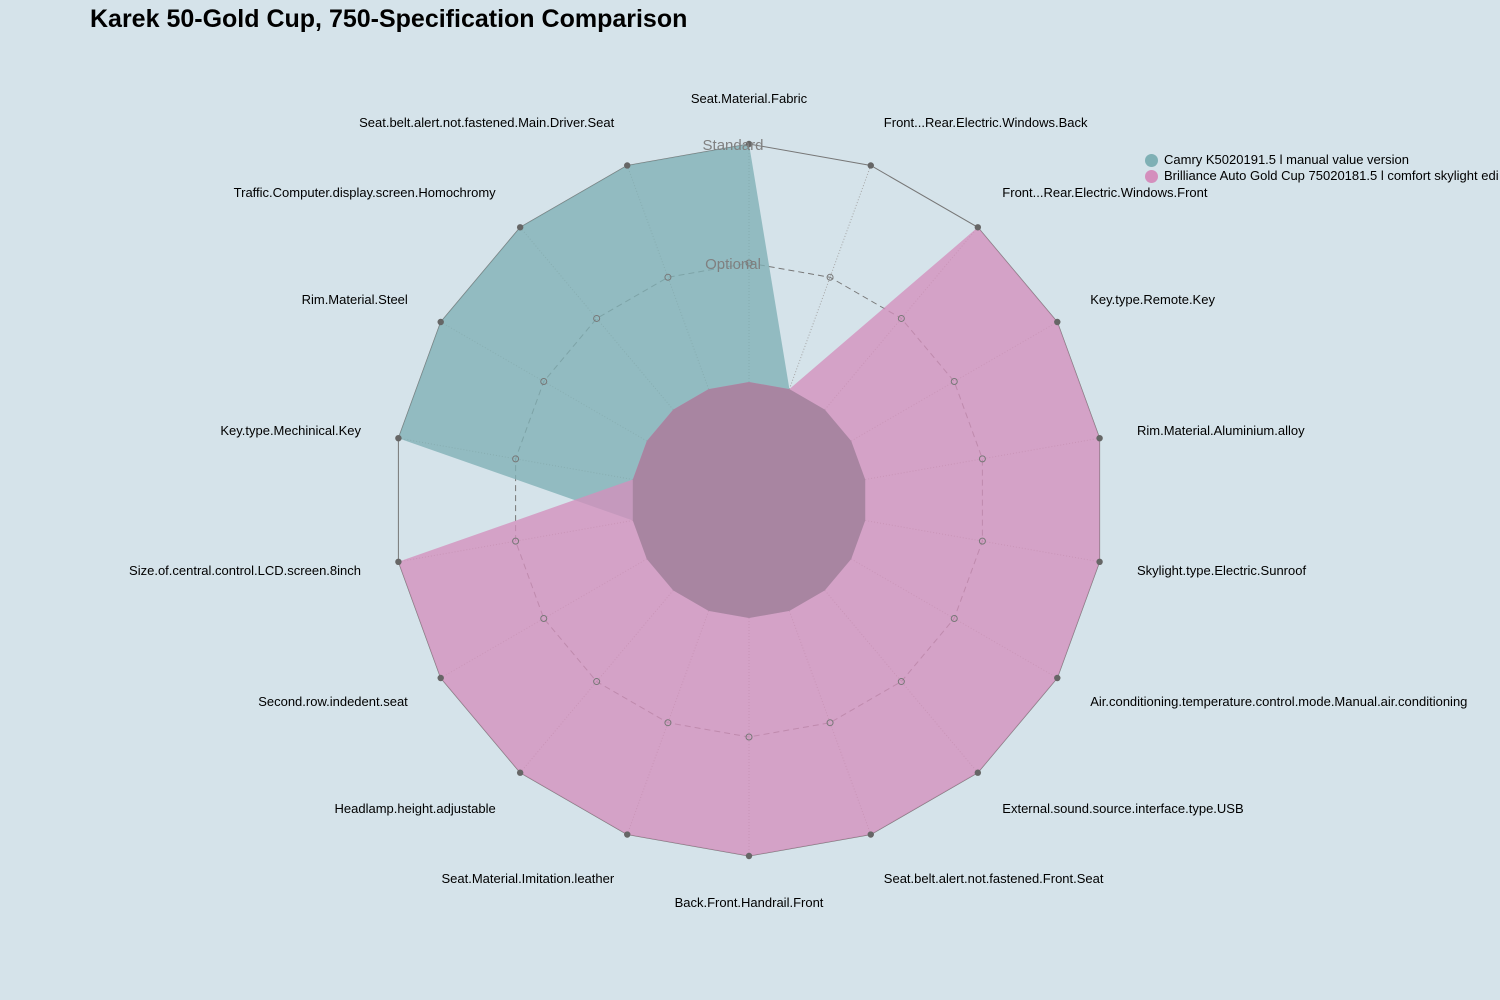  Describe the element at coordinates (333, 701) in the screenshot. I see `axis-label: Second.row.indedent.seat` at that location.